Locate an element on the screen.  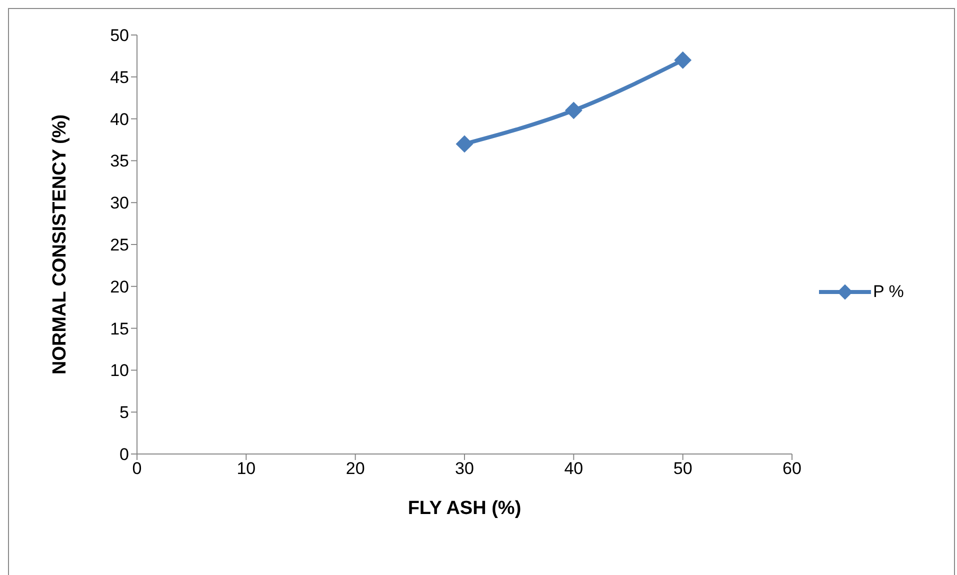
y-tick-label: 15 is located at coordinates (119, 328).